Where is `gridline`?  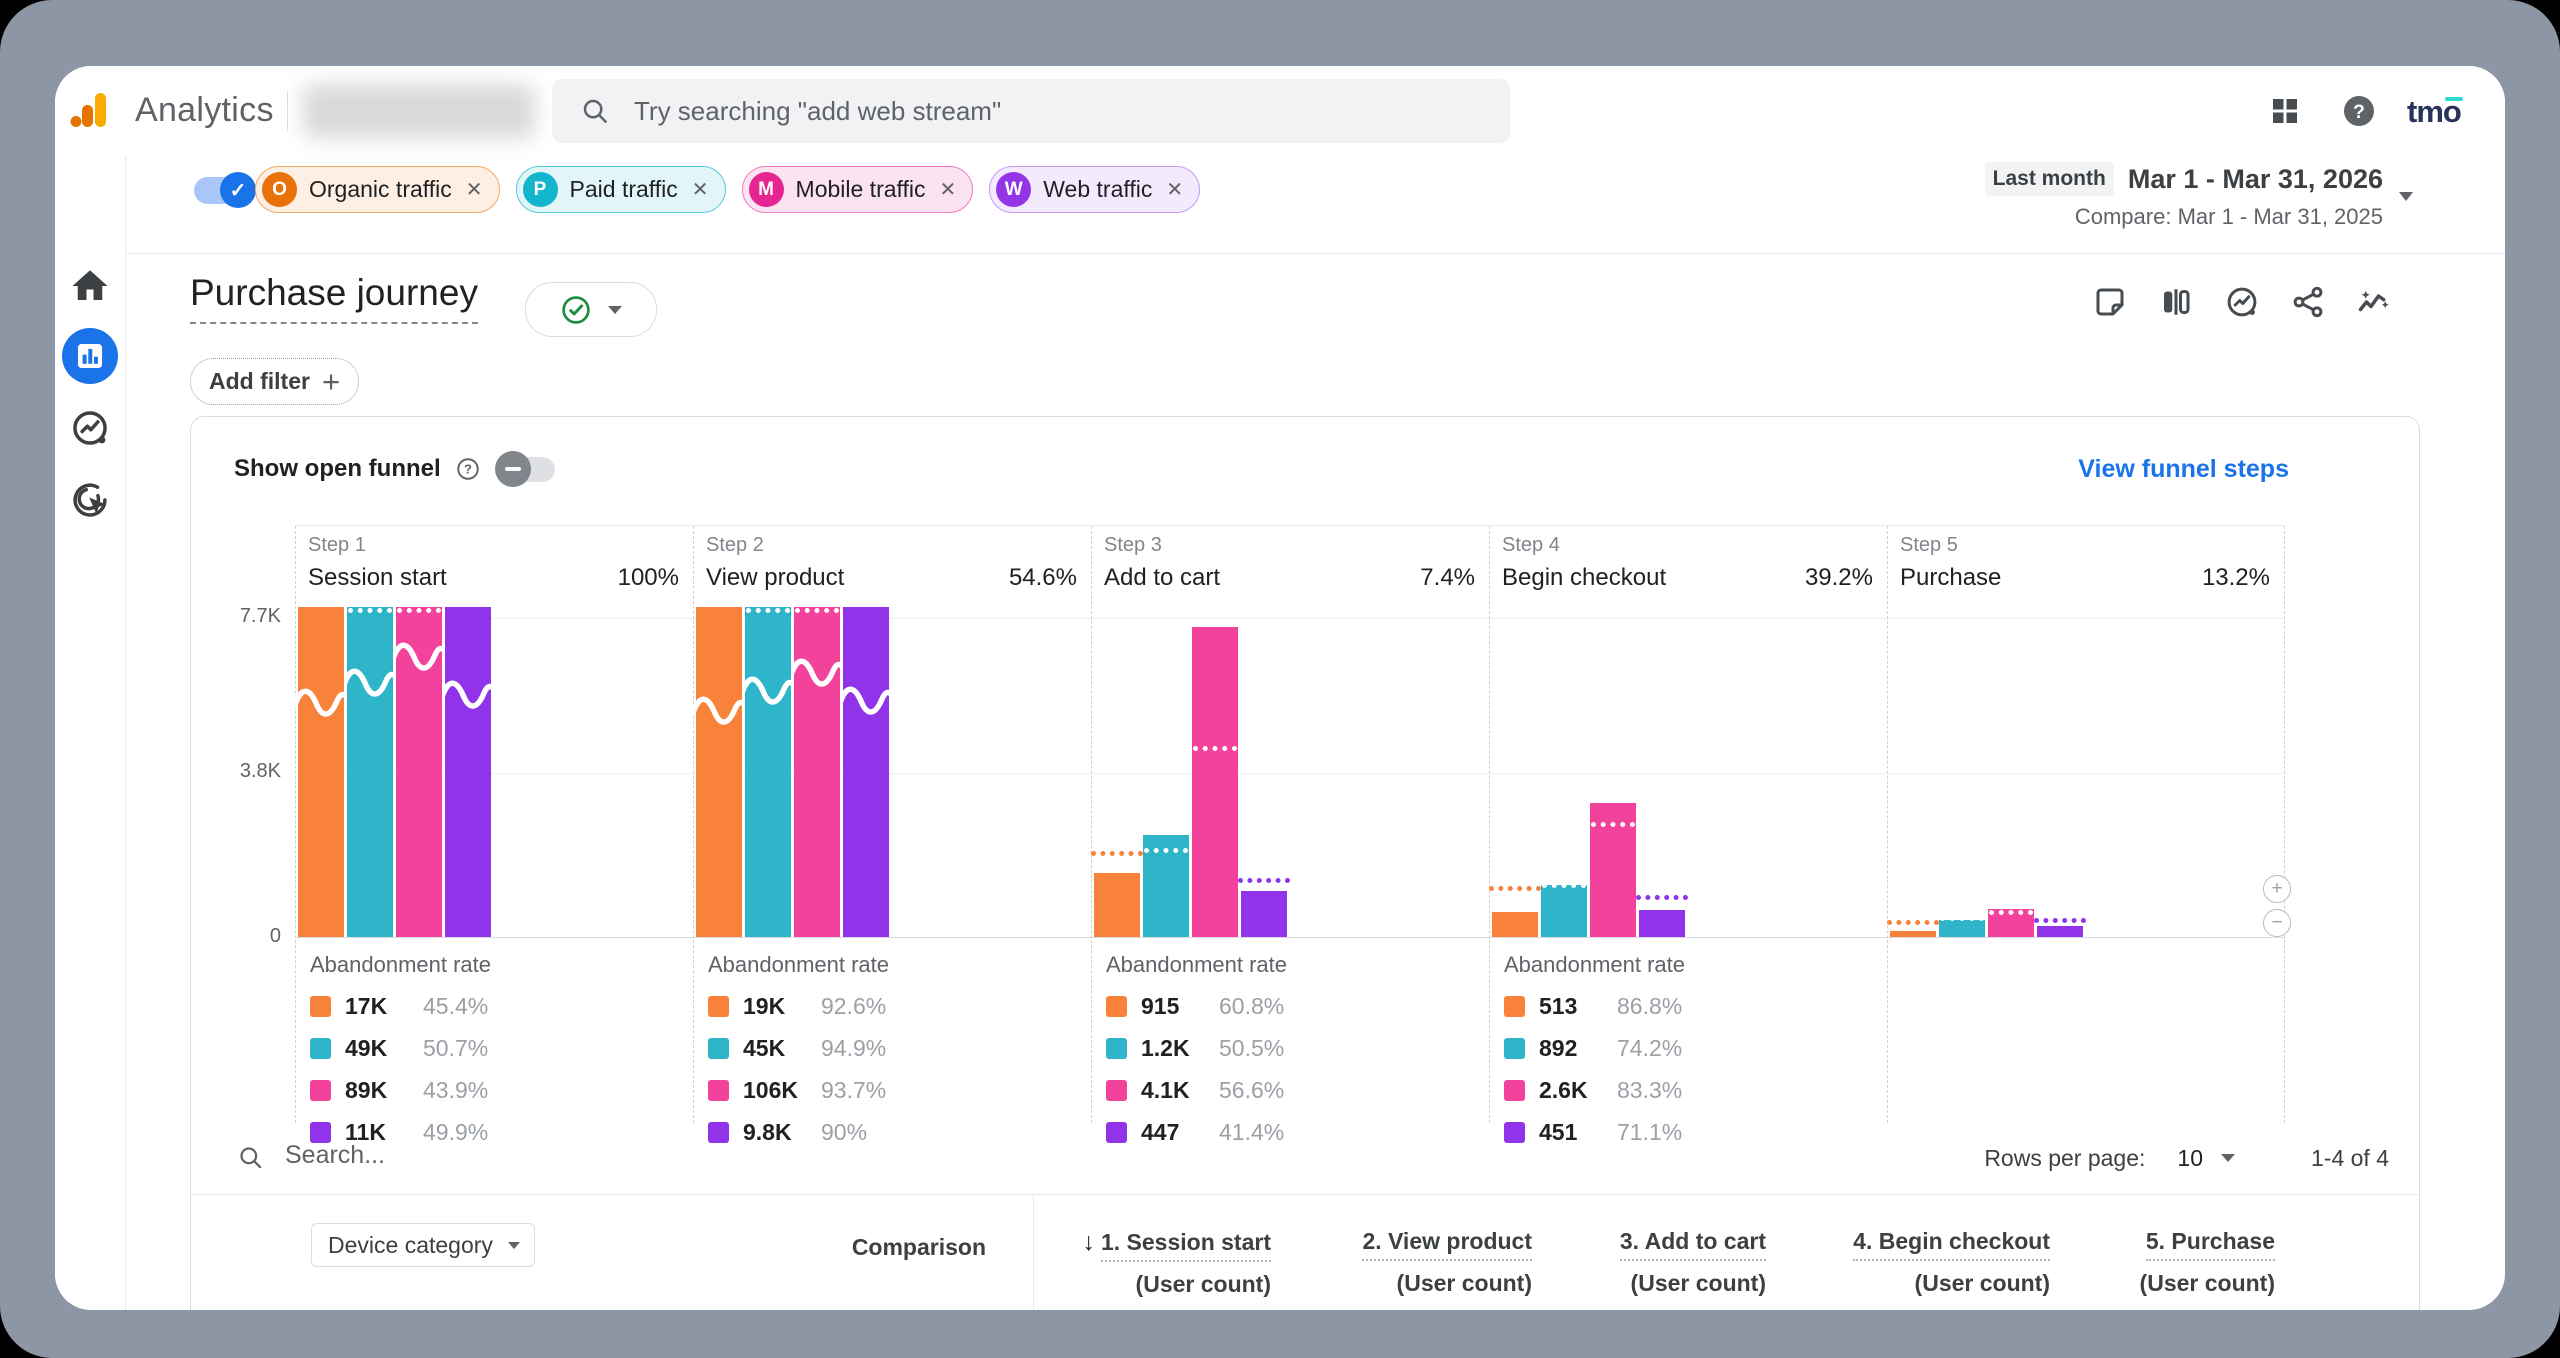 gridline is located at coordinates (1290, 773).